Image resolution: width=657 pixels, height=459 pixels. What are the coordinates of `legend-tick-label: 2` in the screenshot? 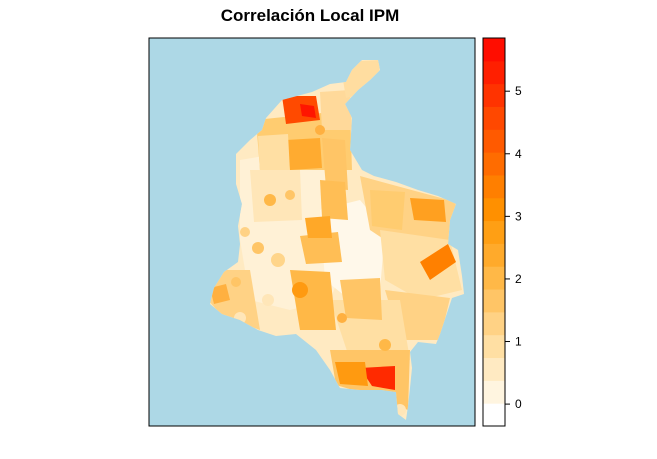 It's located at (518, 279).